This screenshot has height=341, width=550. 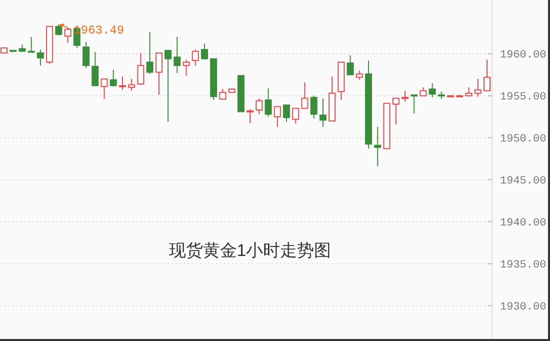 I want to click on y-tick-label: 1930.00, so click(x=523, y=308).